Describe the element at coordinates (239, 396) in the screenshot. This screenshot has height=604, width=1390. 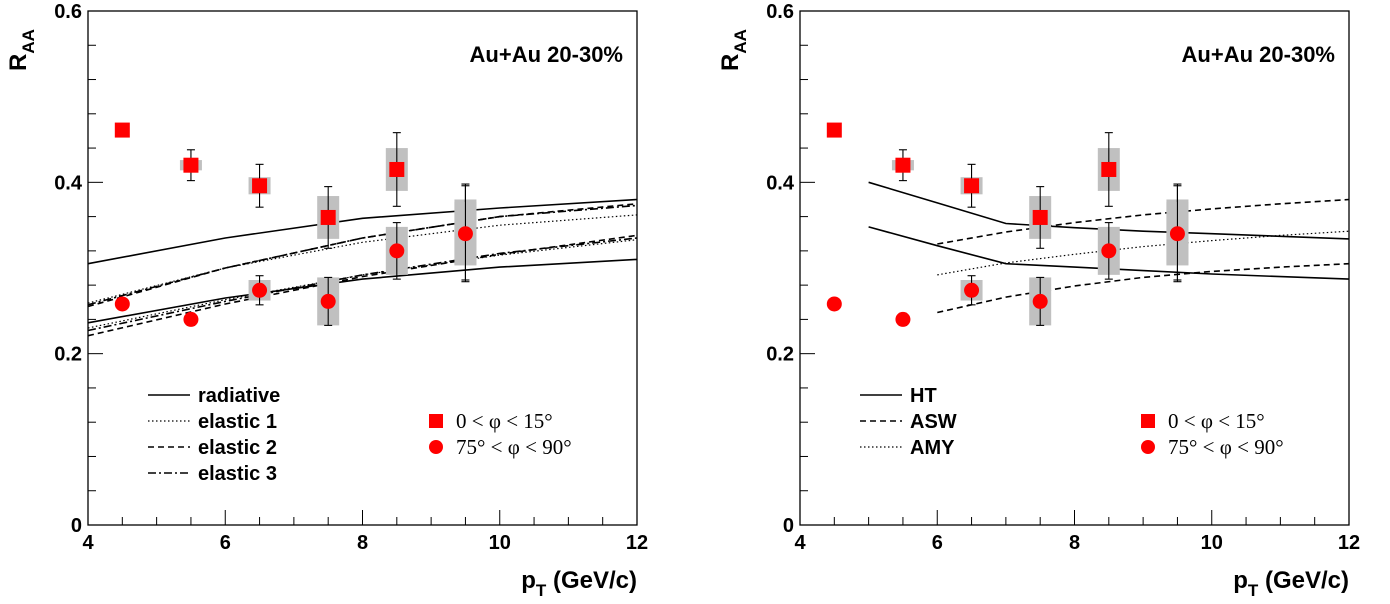
I see `legend-label: radiative` at that location.